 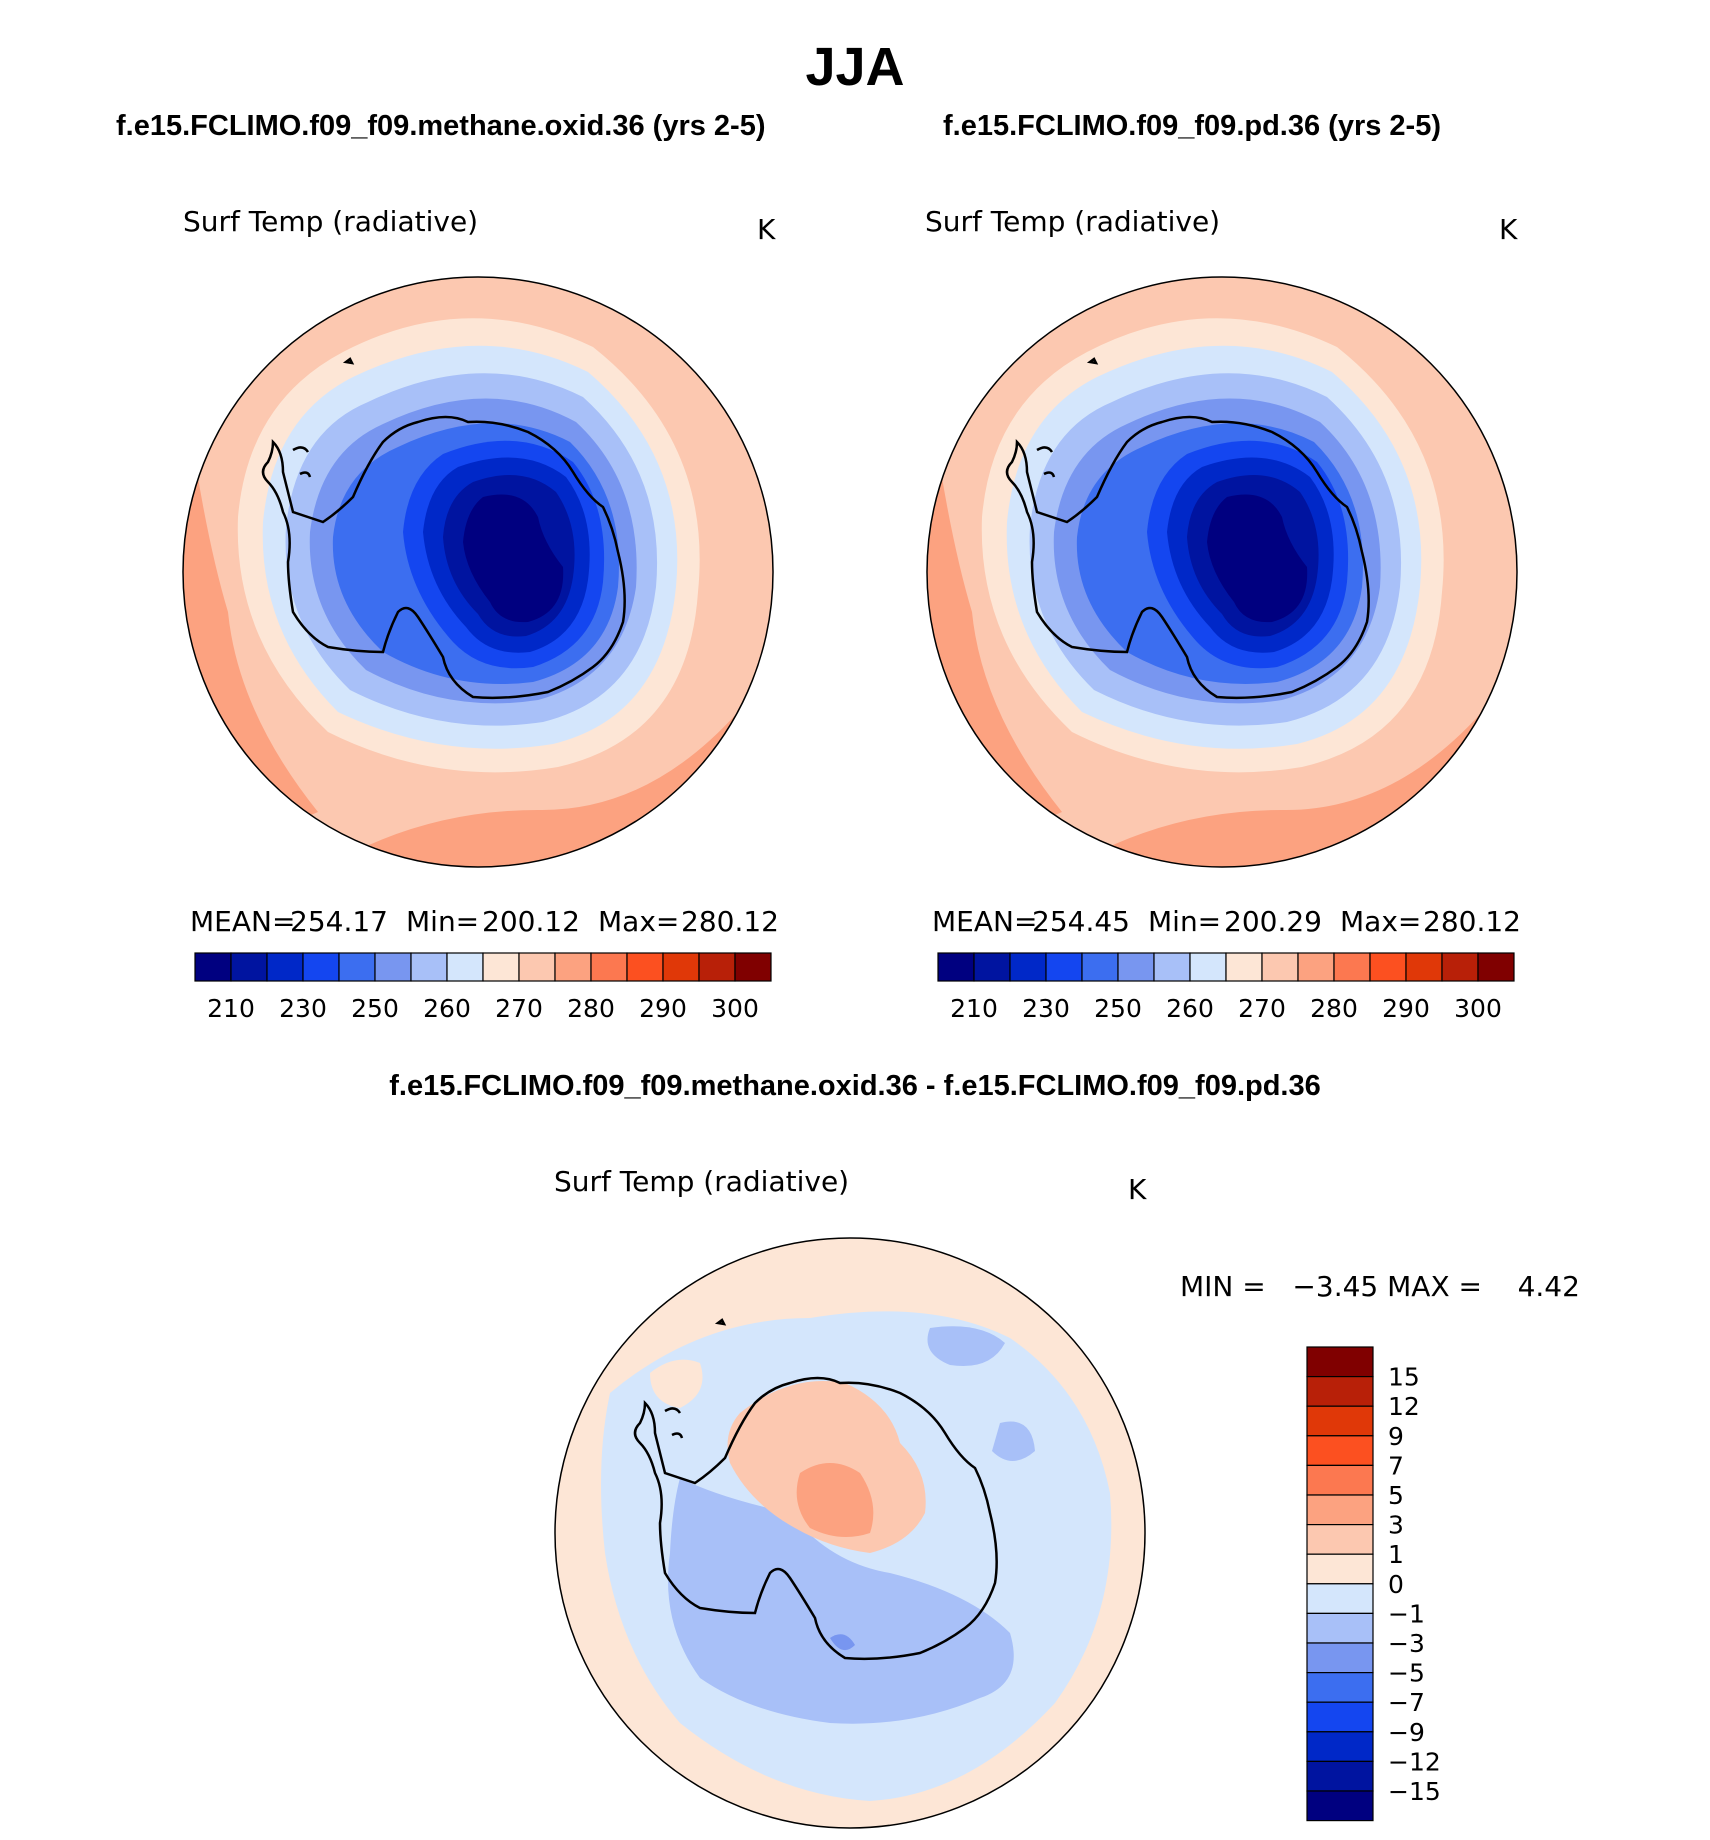 What do you see at coordinates (1396, 1554) in the screenshot?
I see `difference-colorbar-label: 1` at bounding box center [1396, 1554].